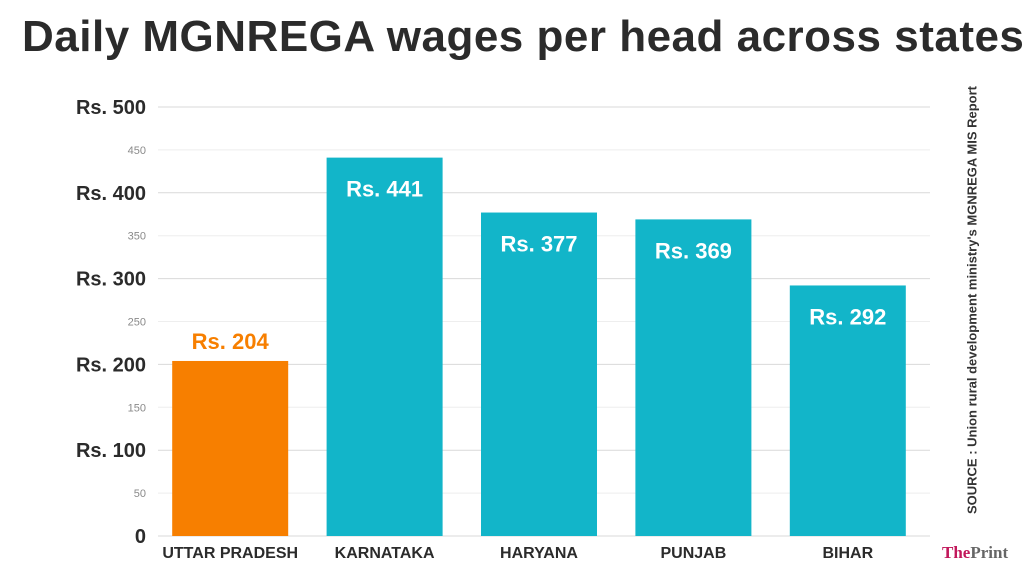  Describe the element at coordinates (230, 448) in the screenshot. I see `bar-uttar-pradesh` at that location.